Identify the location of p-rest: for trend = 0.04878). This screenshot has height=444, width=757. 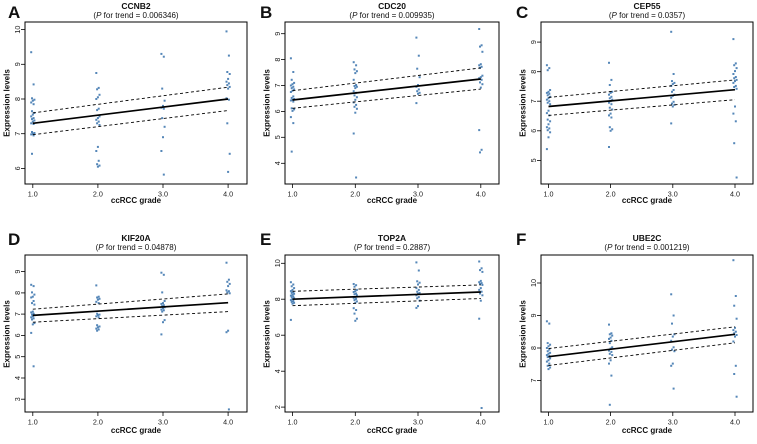
(140, 247).